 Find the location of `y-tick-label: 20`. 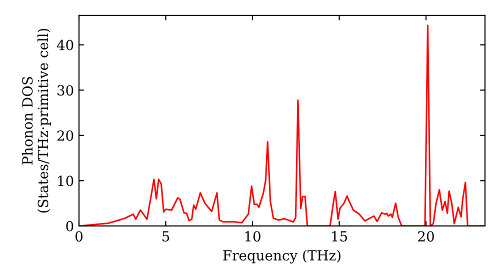

y-tick-label: 20 is located at coordinates (65, 135).